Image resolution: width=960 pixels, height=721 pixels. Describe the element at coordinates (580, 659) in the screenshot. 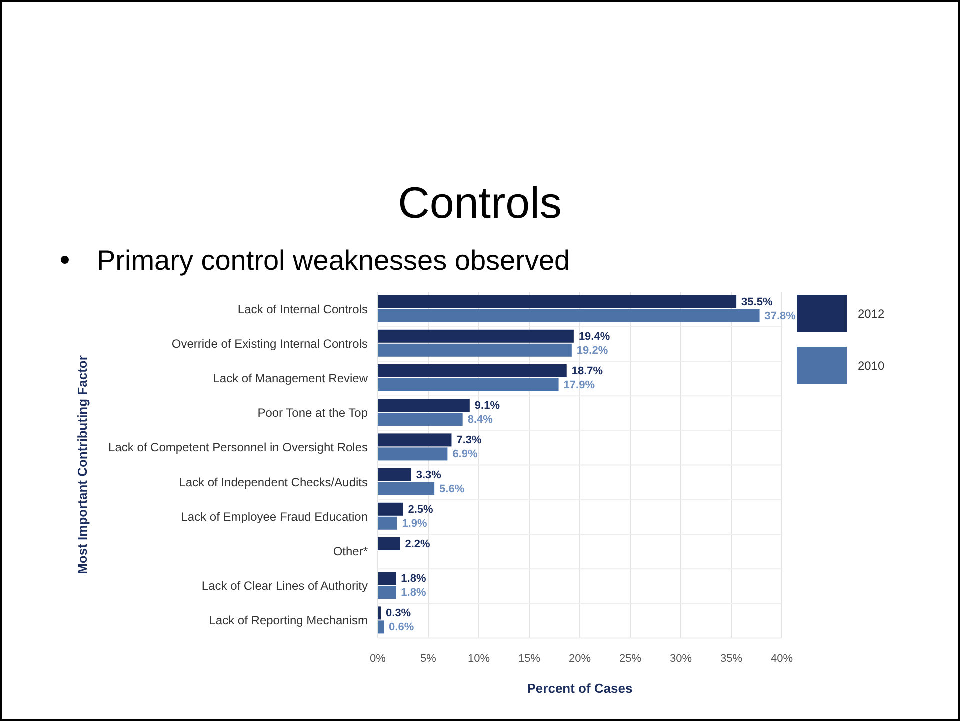

I see `x-tick-label: 20%` at that location.